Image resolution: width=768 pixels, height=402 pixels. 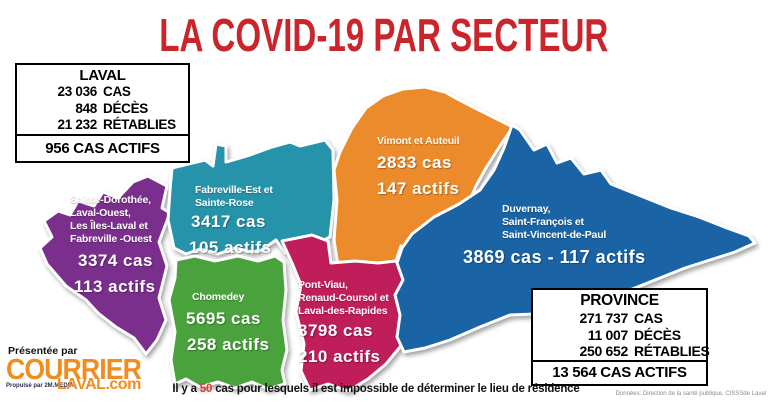 What do you see at coordinates (102, 75) in the screenshot?
I see `laval-heading: LAVAL` at bounding box center [102, 75].